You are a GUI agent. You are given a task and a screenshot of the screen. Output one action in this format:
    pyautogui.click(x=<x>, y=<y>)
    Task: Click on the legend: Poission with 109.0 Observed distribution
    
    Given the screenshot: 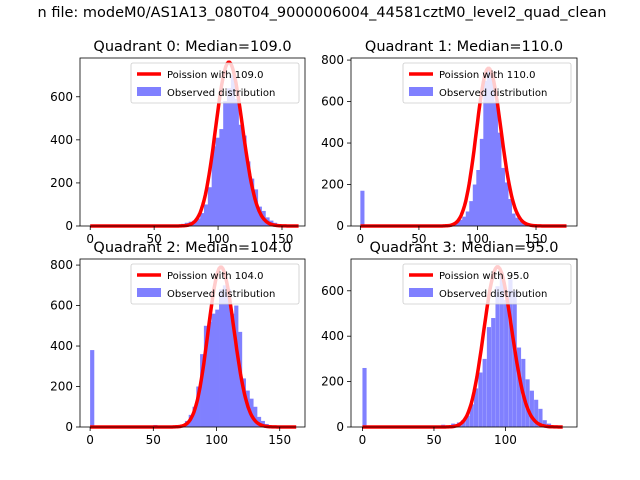 What is the action you would take?
    pyautogui.click(x=215, y=83)
    